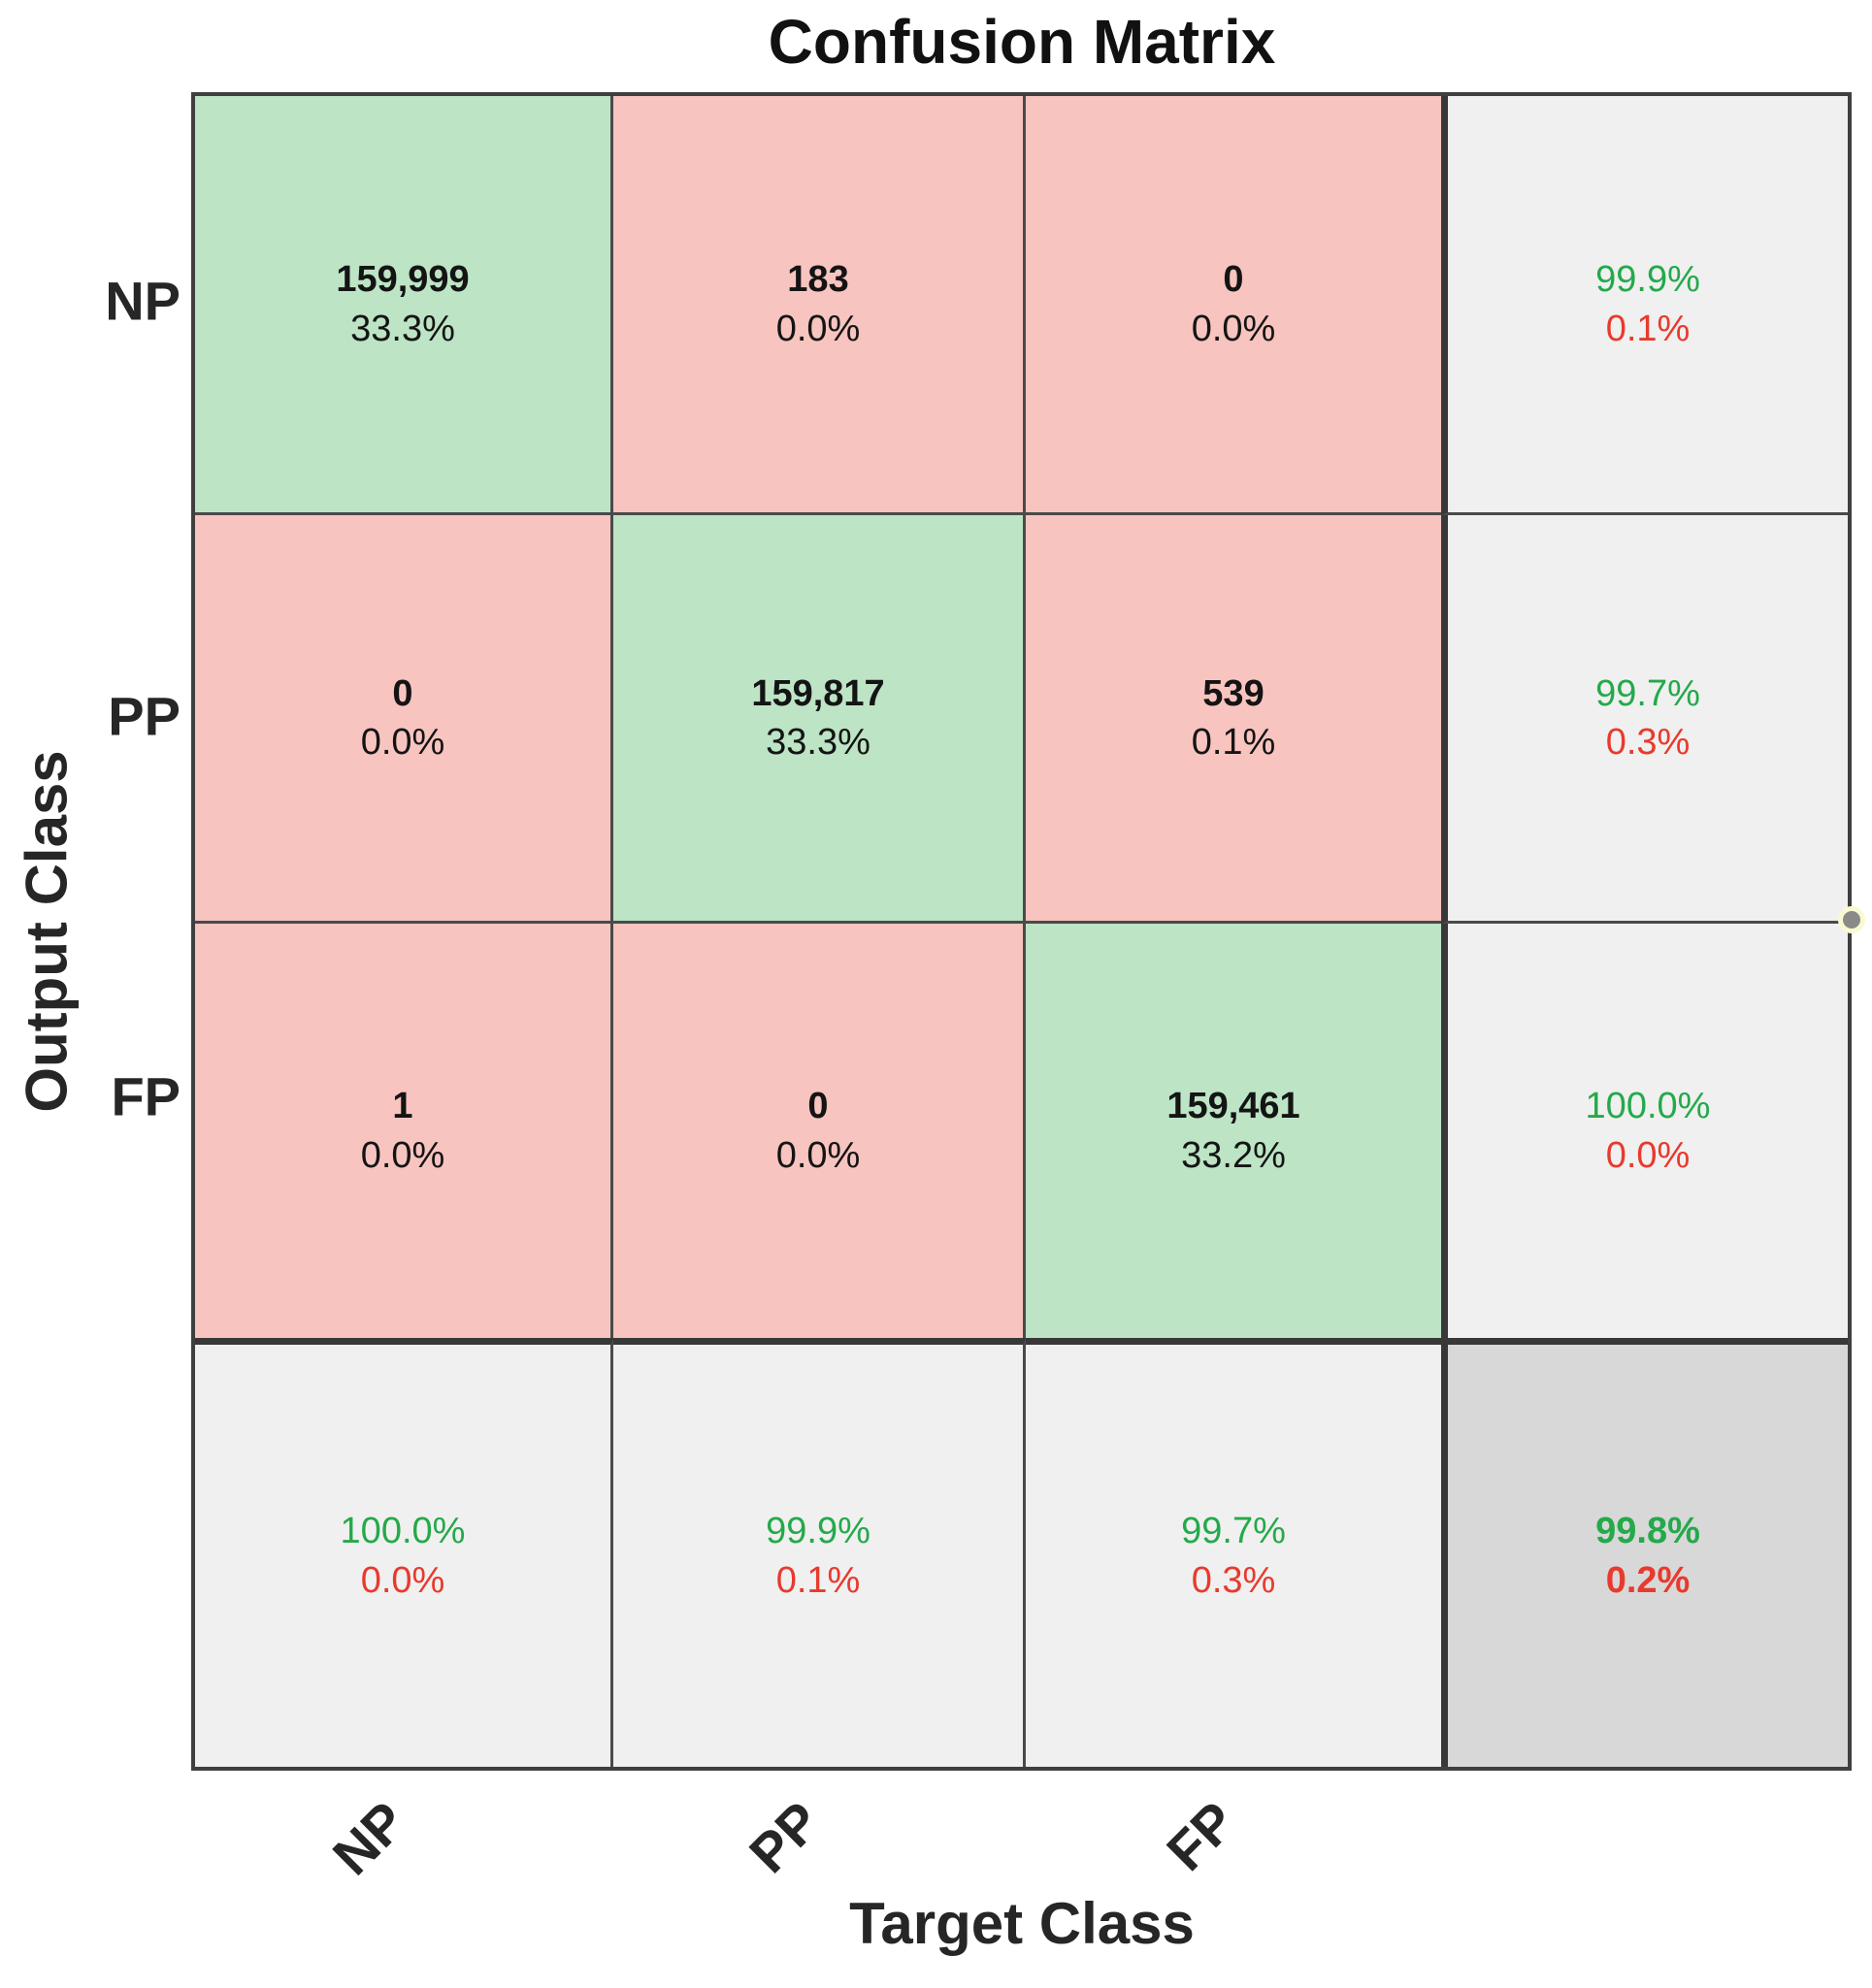  What do you see at coordinates (1201, 1835) in the screenshot?
I see `x-tick-FP: FP` at bounding box center [1201, 1835].